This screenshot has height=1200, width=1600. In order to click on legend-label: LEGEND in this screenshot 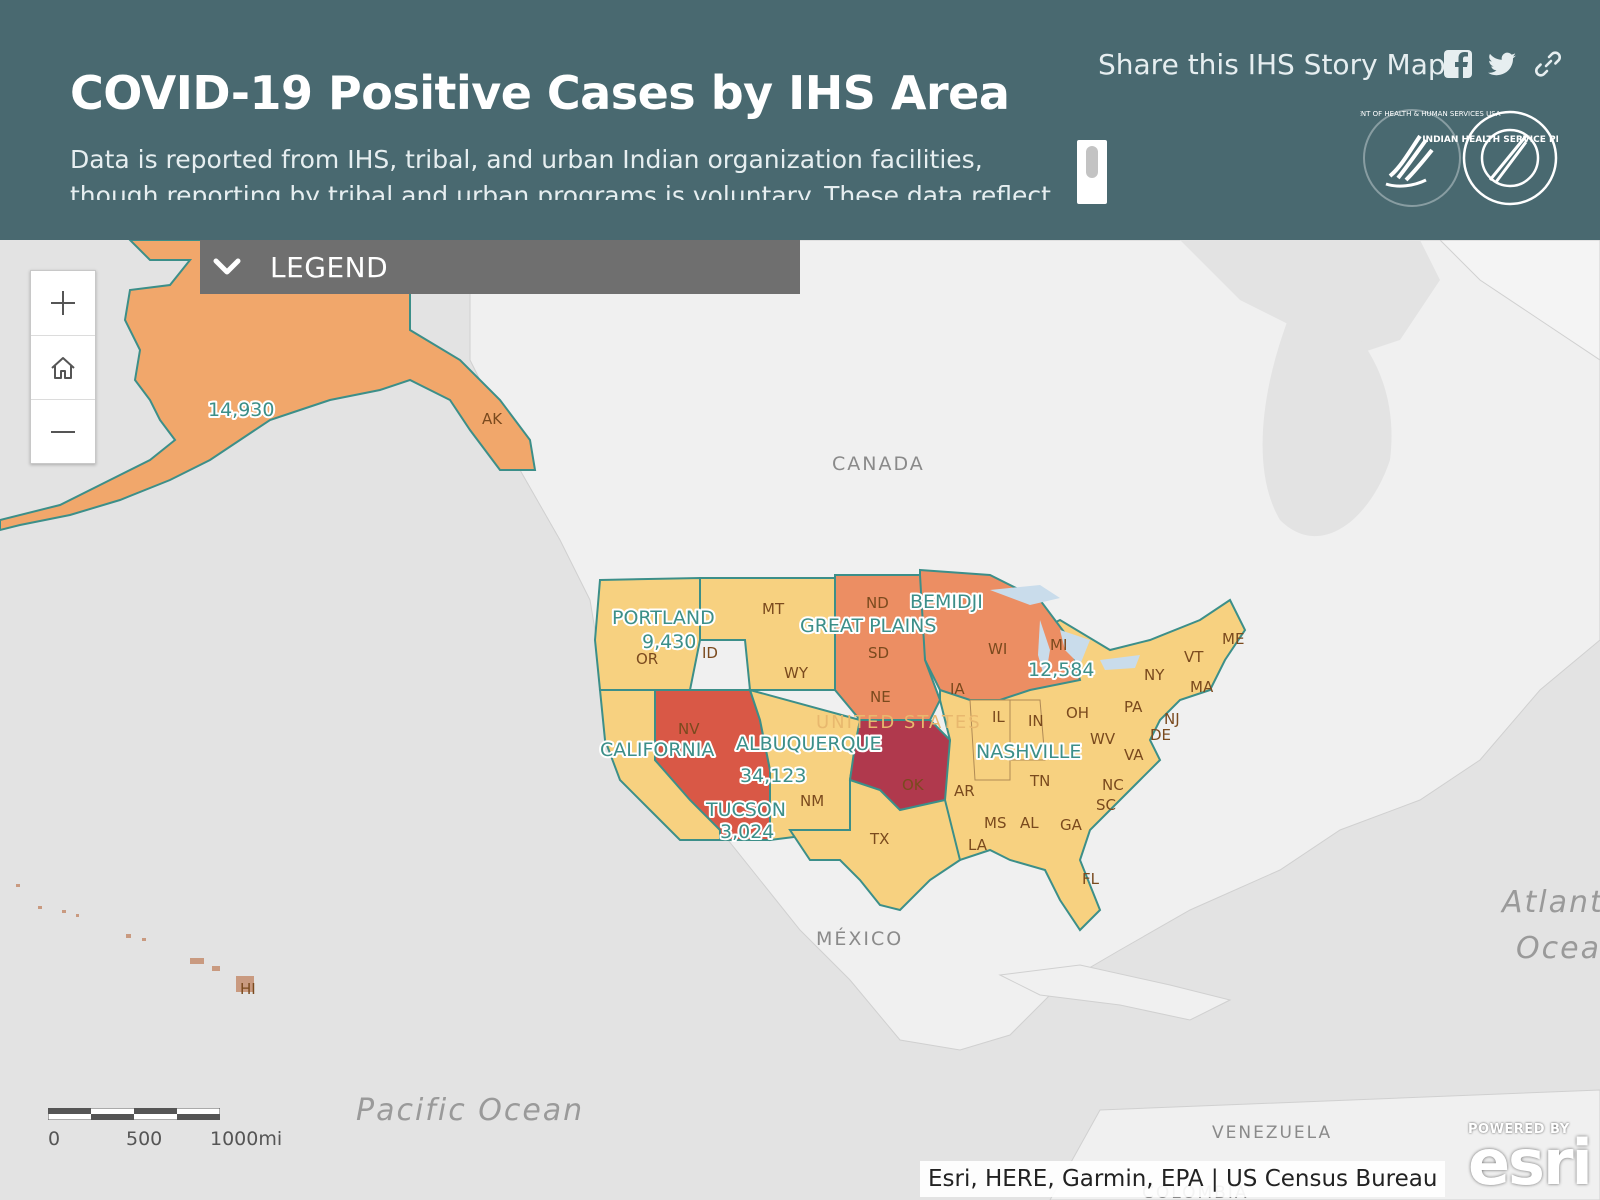, I will do `click(329, 267)`.